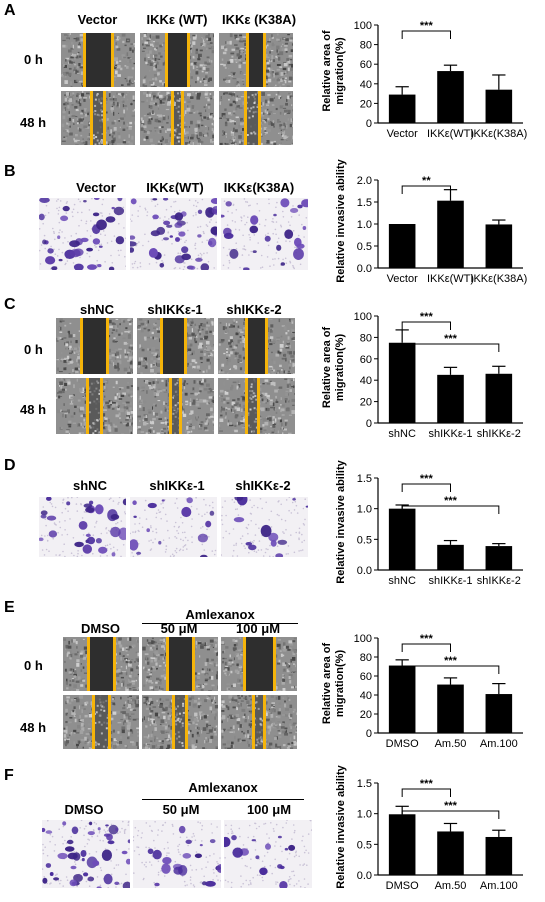  I want to click on row-label: 48 h, so click(33, 122).